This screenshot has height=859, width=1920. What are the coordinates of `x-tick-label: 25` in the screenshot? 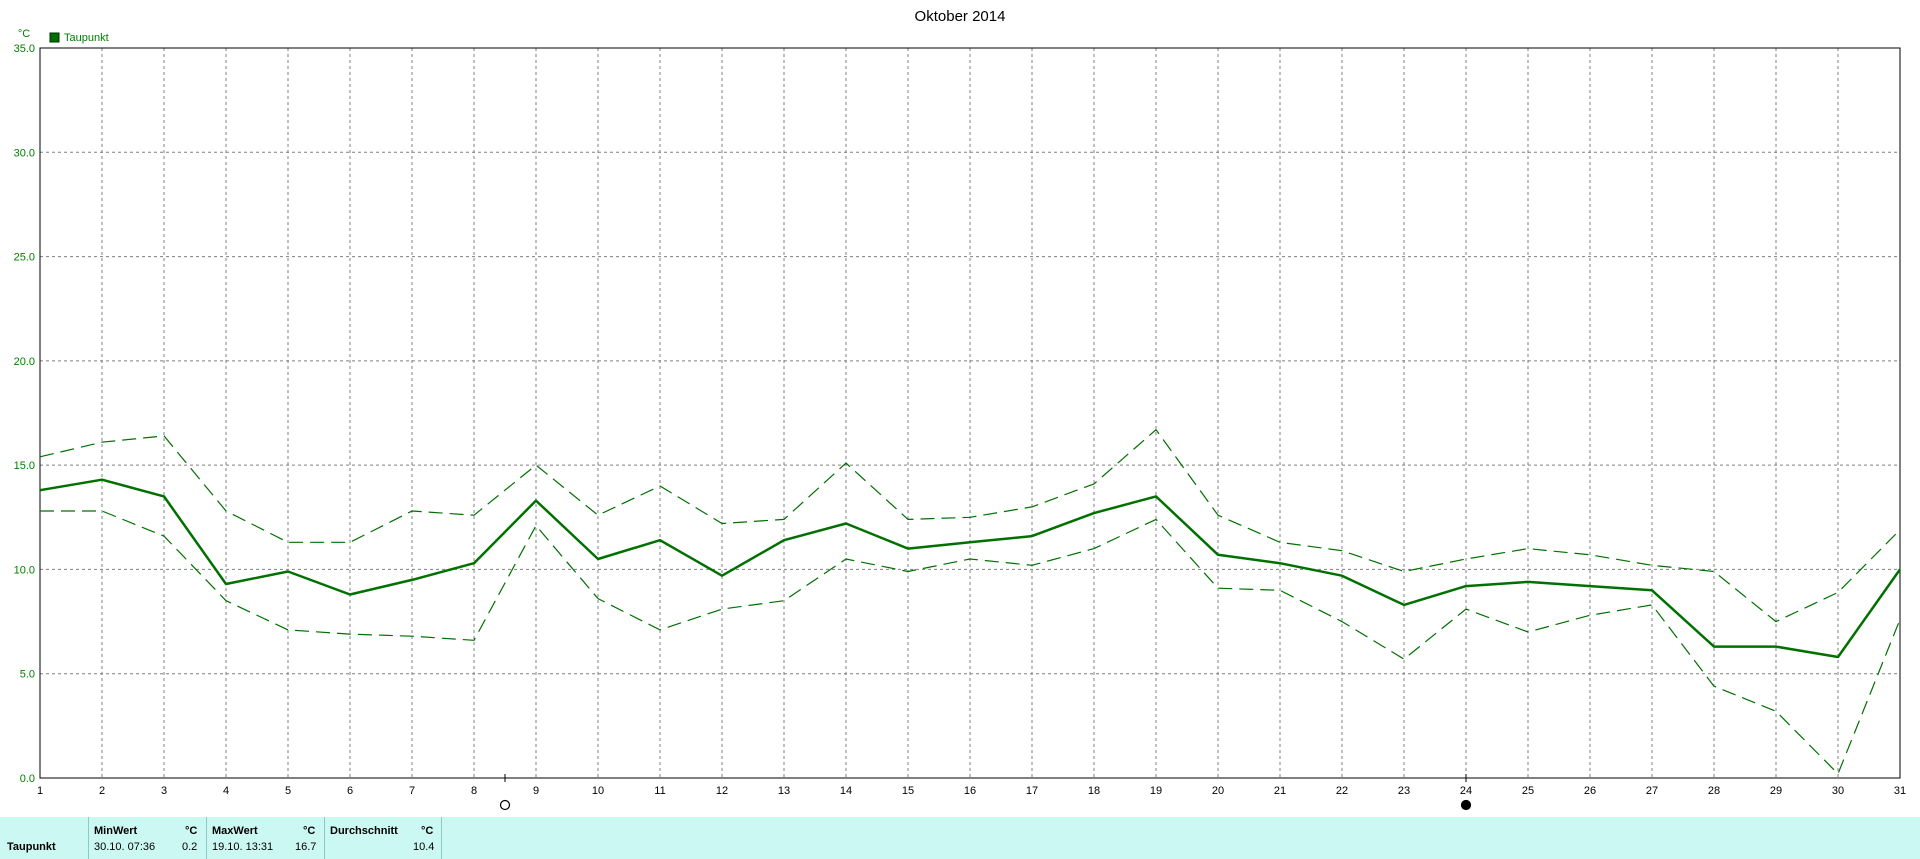 It's located at (1528, 791).